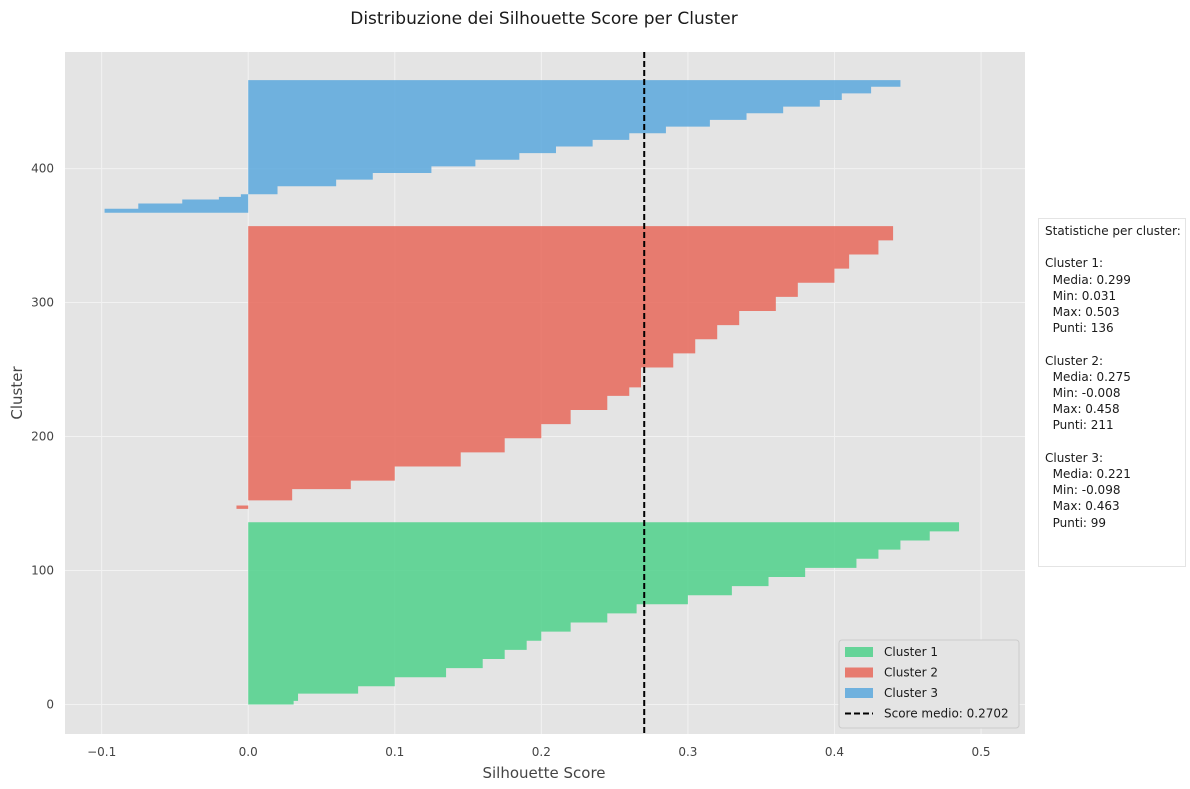 This screenshot has height=789, width=1190. Describe the element at coordinates (1083, 490) in the screenshot. I see `stats-line: Min: -0.098` at that location.